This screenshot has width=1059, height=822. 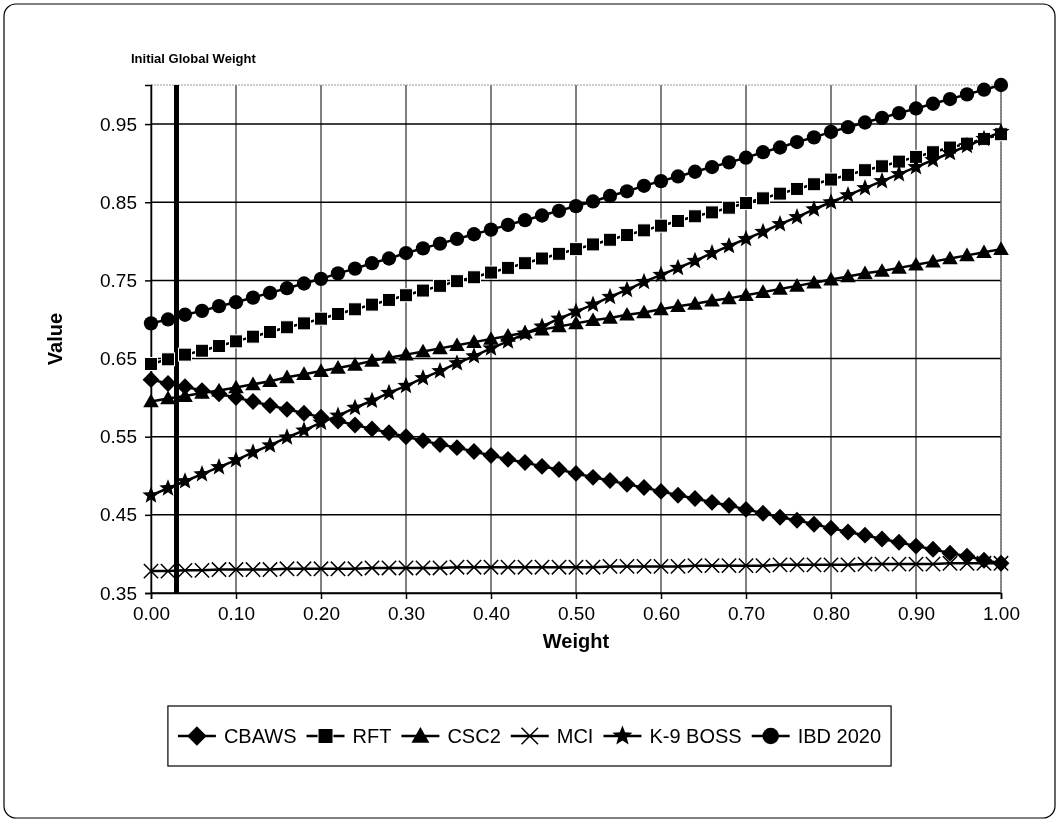 I want to click on legend-label: CSC2, so click(x=474, y=736).